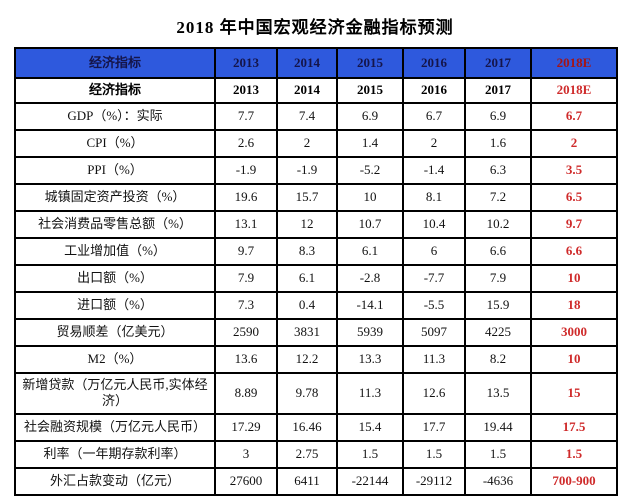  I want to click on row-label: 城镇固定资产投资（%）, so click(115, 197).